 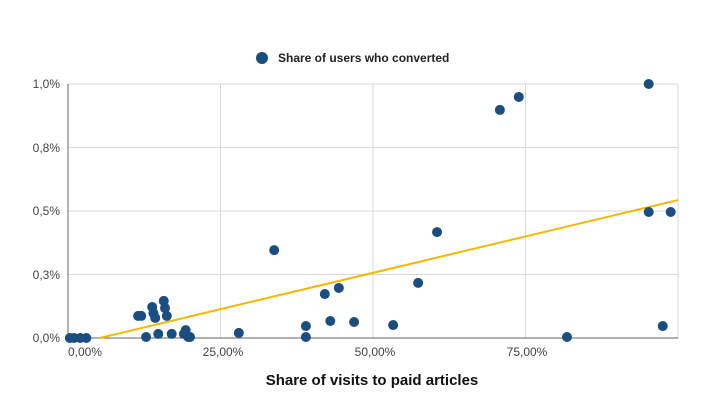 What do you see at coordinates (372, 380) in the screenshot?
I see `x-axis-title: Share of visits to paid articles` at bounding box center [372, 380].